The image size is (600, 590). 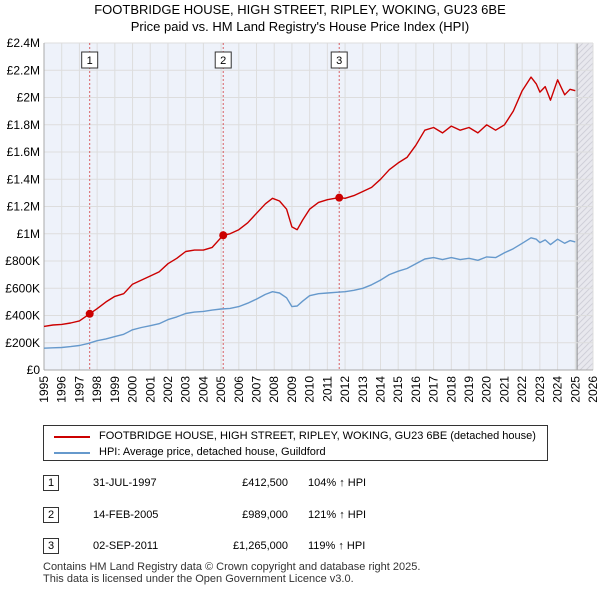 I want to click on x-tick-label: 2007, so click(x=257, y=389).